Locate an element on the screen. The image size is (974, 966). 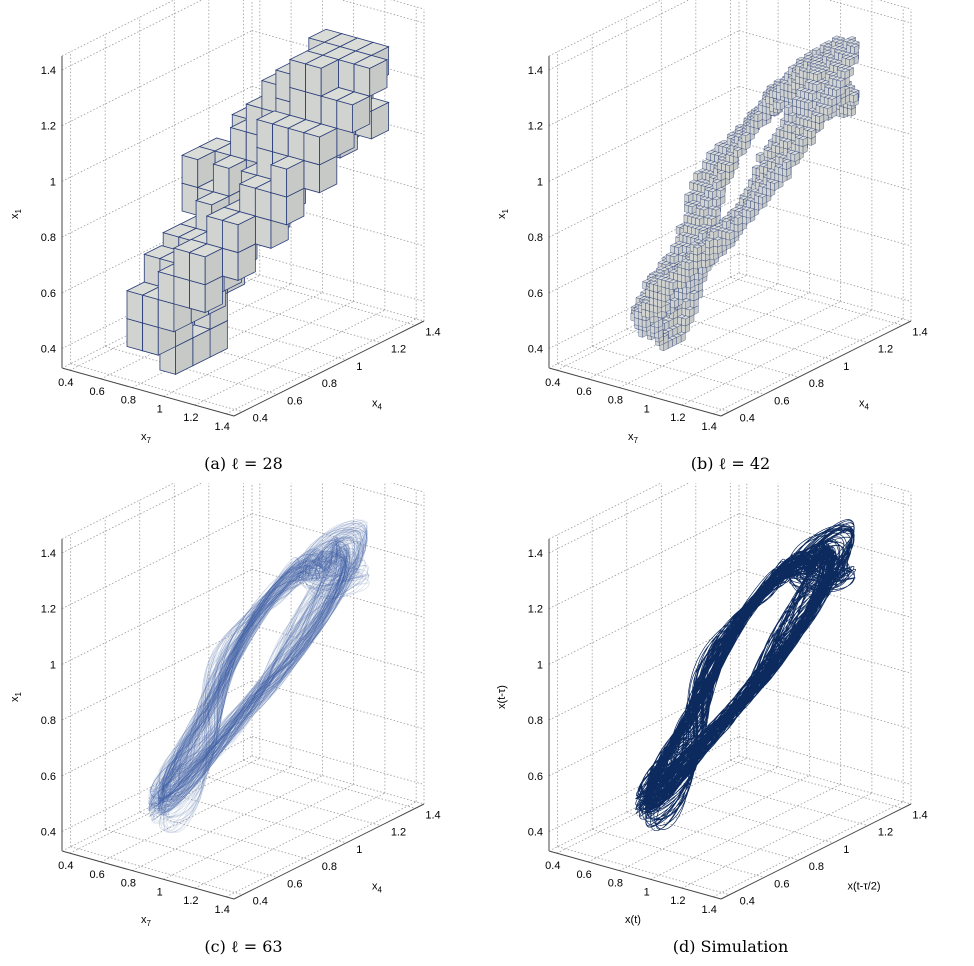
x-tick-label: 1.2 is located at coordinates (190, 418).